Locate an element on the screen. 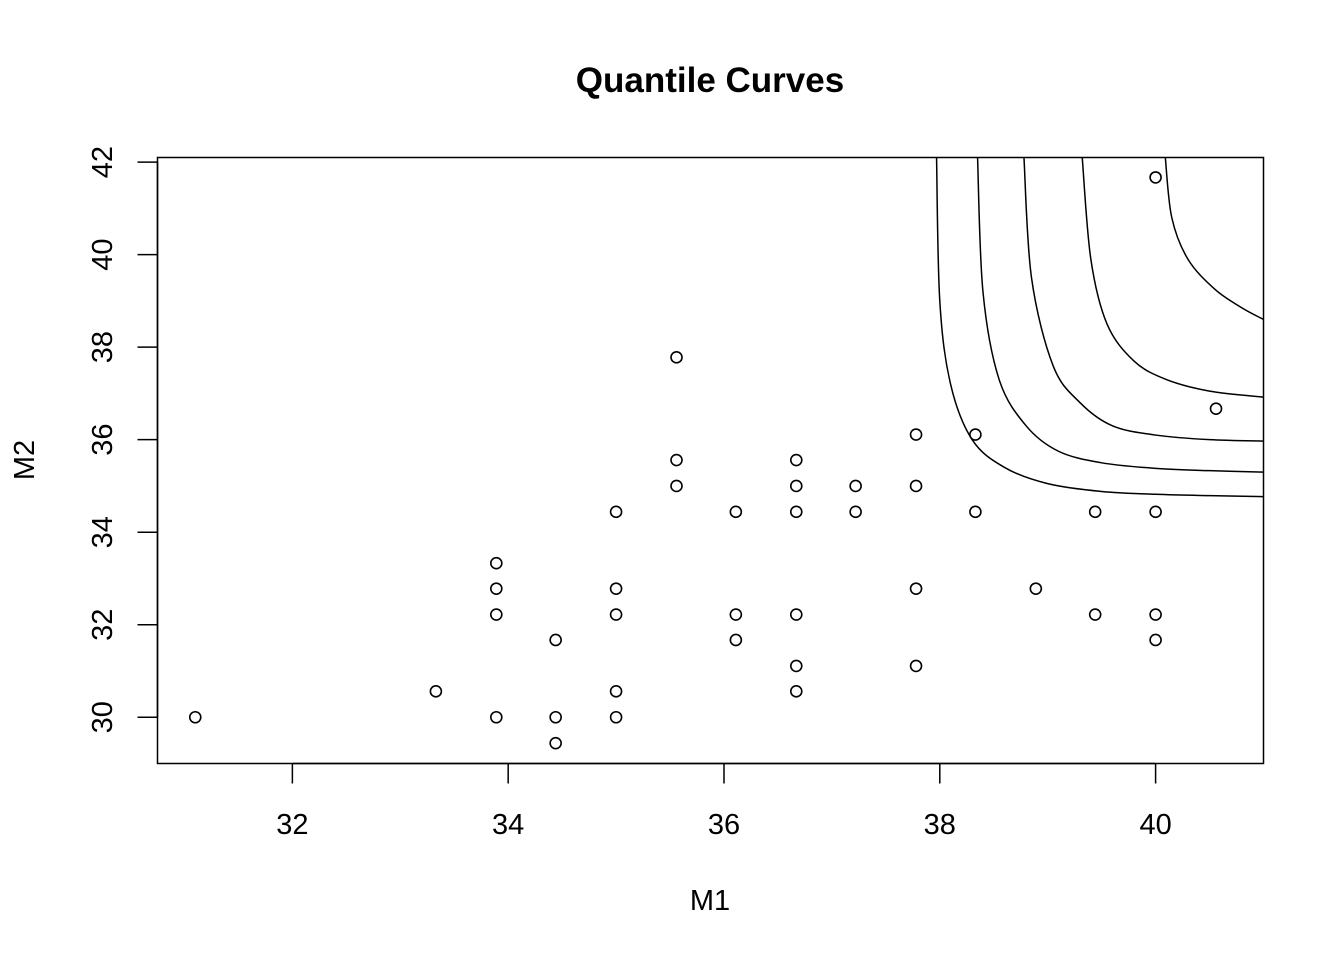 The image size is (1344, 960). y-tick-label: 38 is located at coordinates (103, 347).